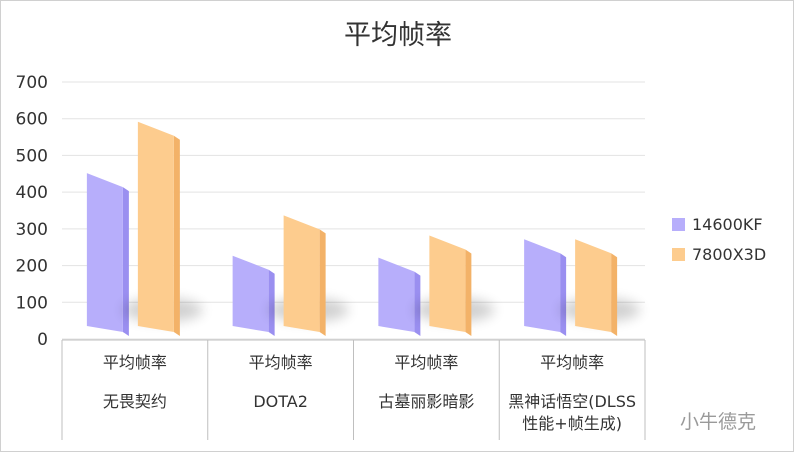  Describe the element at coordinates (572, 423) in the screenshot. I see `category-label: 性能+帧生成)` at that location.